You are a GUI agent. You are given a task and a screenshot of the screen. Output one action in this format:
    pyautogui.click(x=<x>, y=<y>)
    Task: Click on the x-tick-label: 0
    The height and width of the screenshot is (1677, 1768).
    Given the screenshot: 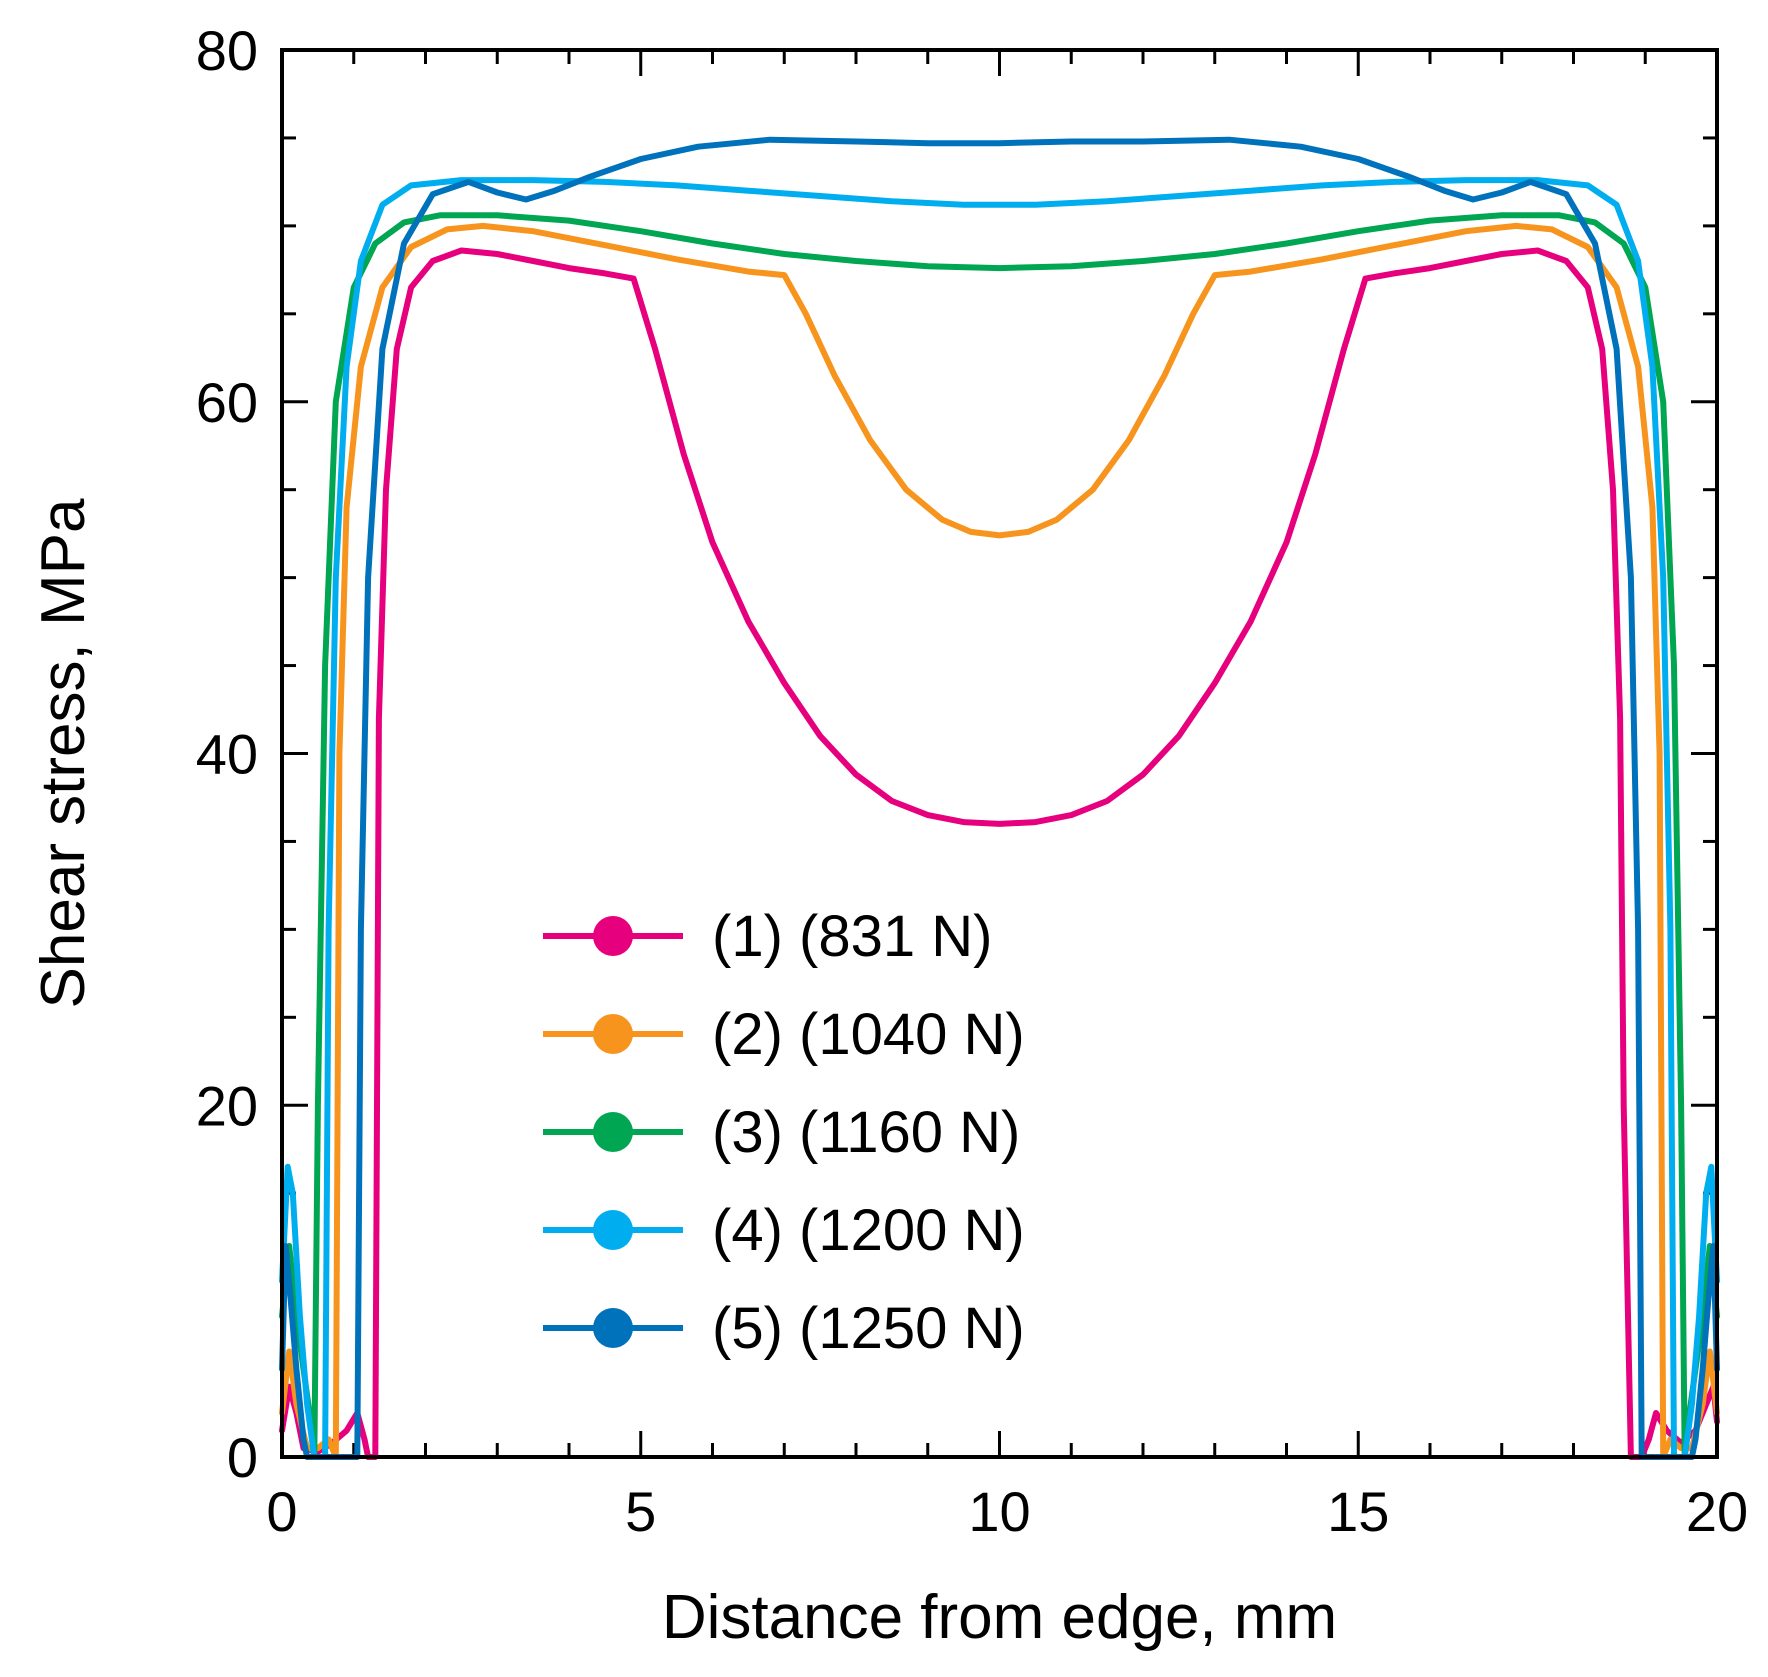 What is the action you would take?
    pyautogui.click(x=281, y=1511)
    